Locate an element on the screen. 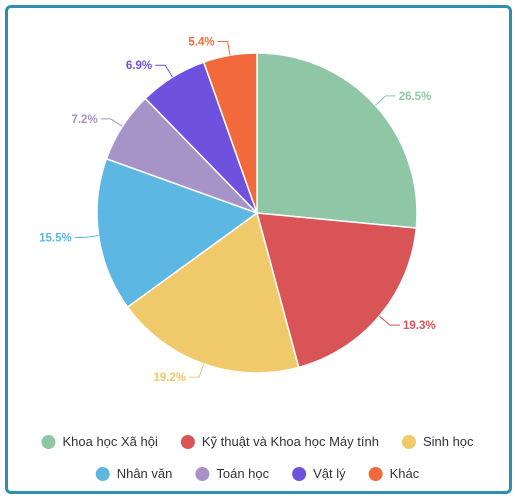 The image size is (515, 504). legend-label-ky-thuat-va-khoa-hoc-may-tinh: Kỹ thuật và Khoa học Máy tính is located at coordinates (290, 441).